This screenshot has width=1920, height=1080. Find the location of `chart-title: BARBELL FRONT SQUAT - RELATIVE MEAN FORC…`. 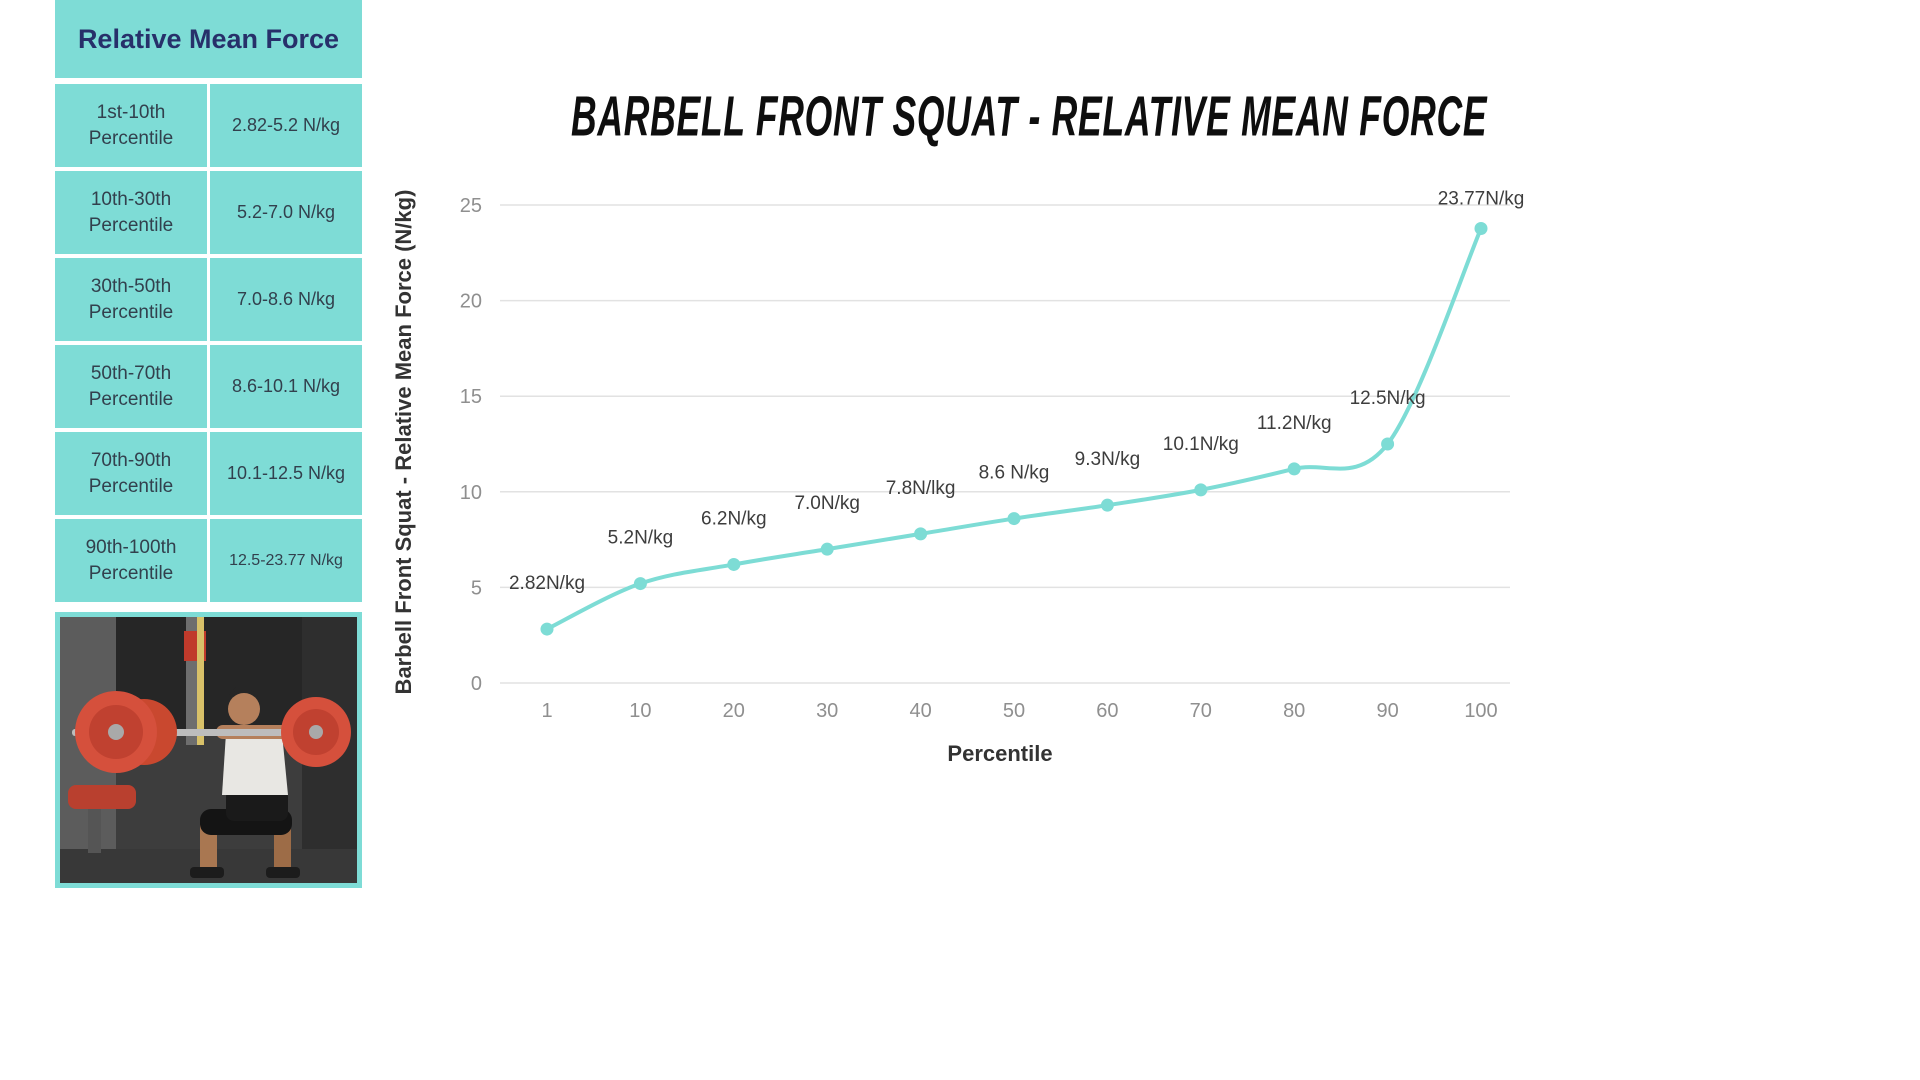

chart-title: BARBELL FRONT SQUAT - RELATIVE MEAN FORC… is located at coordinates (1029, 117).